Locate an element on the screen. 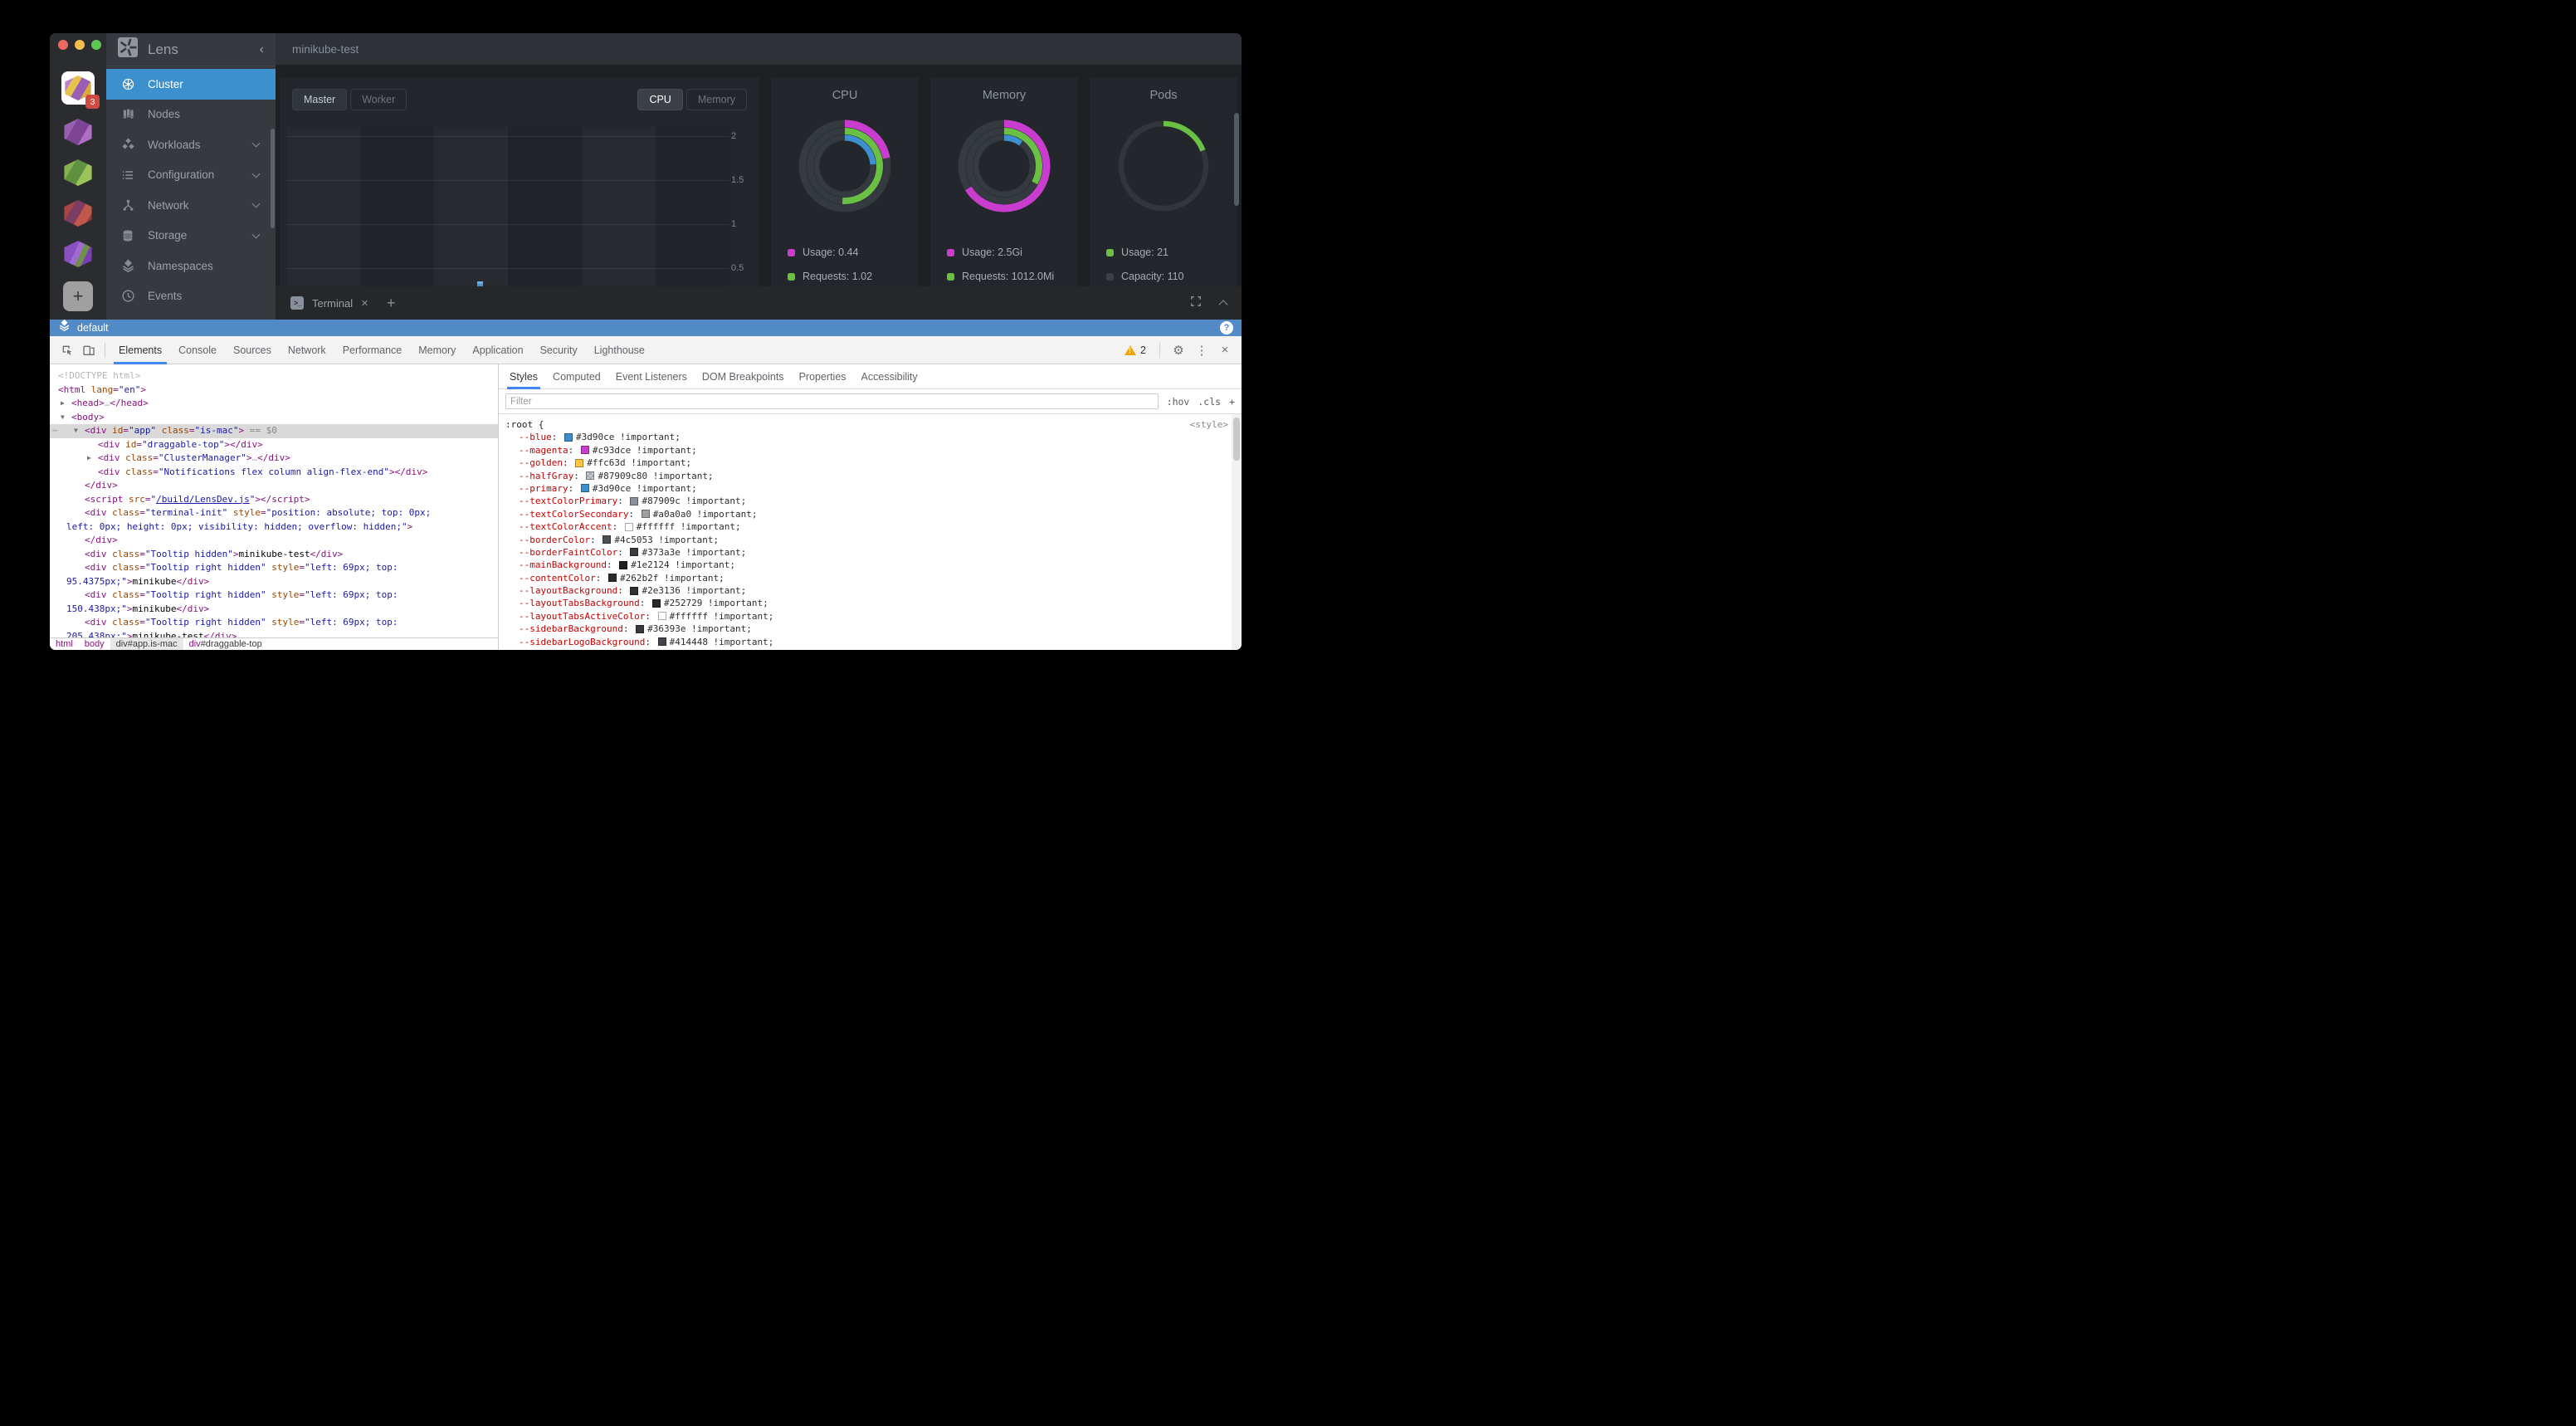  css-declaration: --textColorPrimary: #87909c !important; is located at coordinates (633, 501).